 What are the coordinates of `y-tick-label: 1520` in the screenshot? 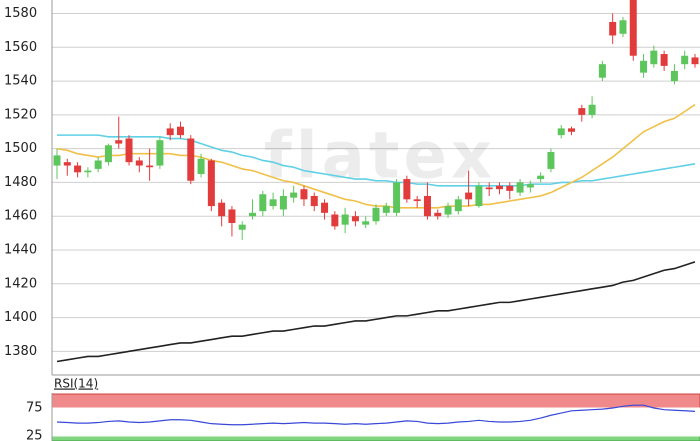 It's located at (20, 114).